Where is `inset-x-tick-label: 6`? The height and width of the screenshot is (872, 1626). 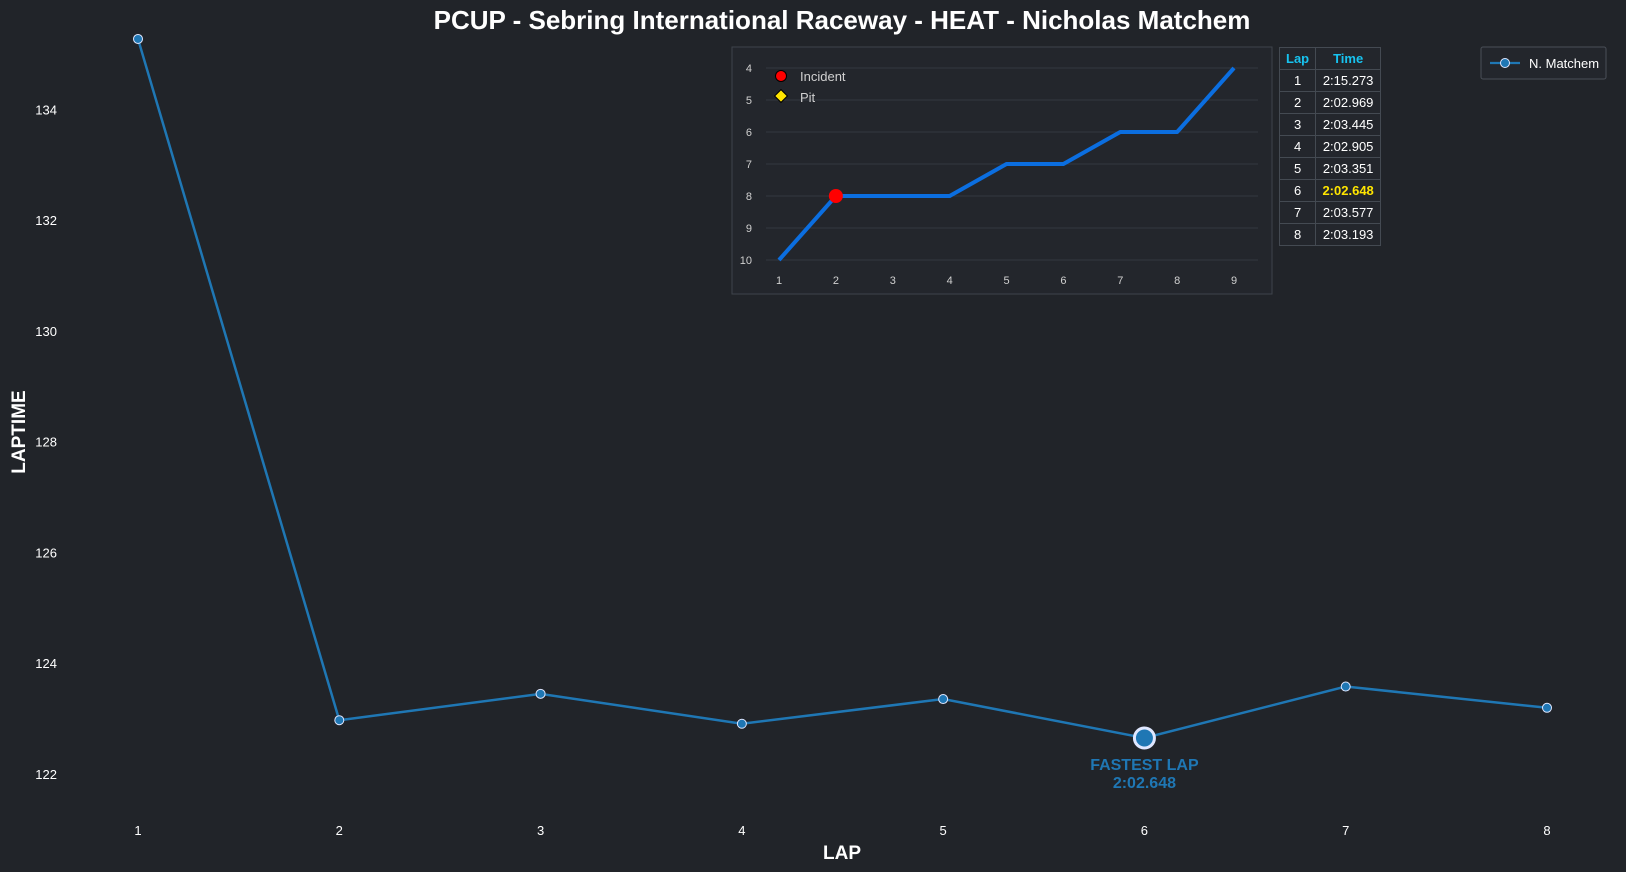
inset-x-tick-label: 6 is located at coordinates (1063, 281).